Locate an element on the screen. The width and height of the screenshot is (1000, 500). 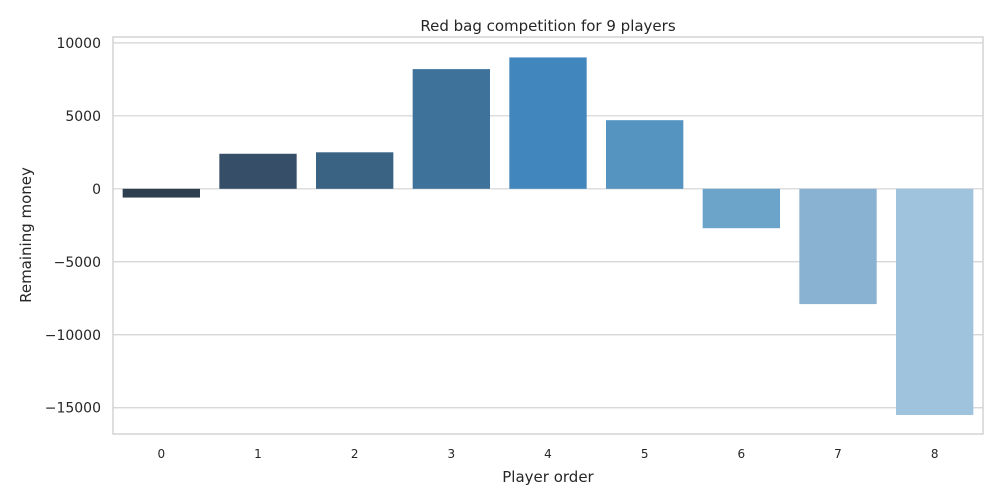
x-tick-label: 8 is located at coordinates (935, 454).